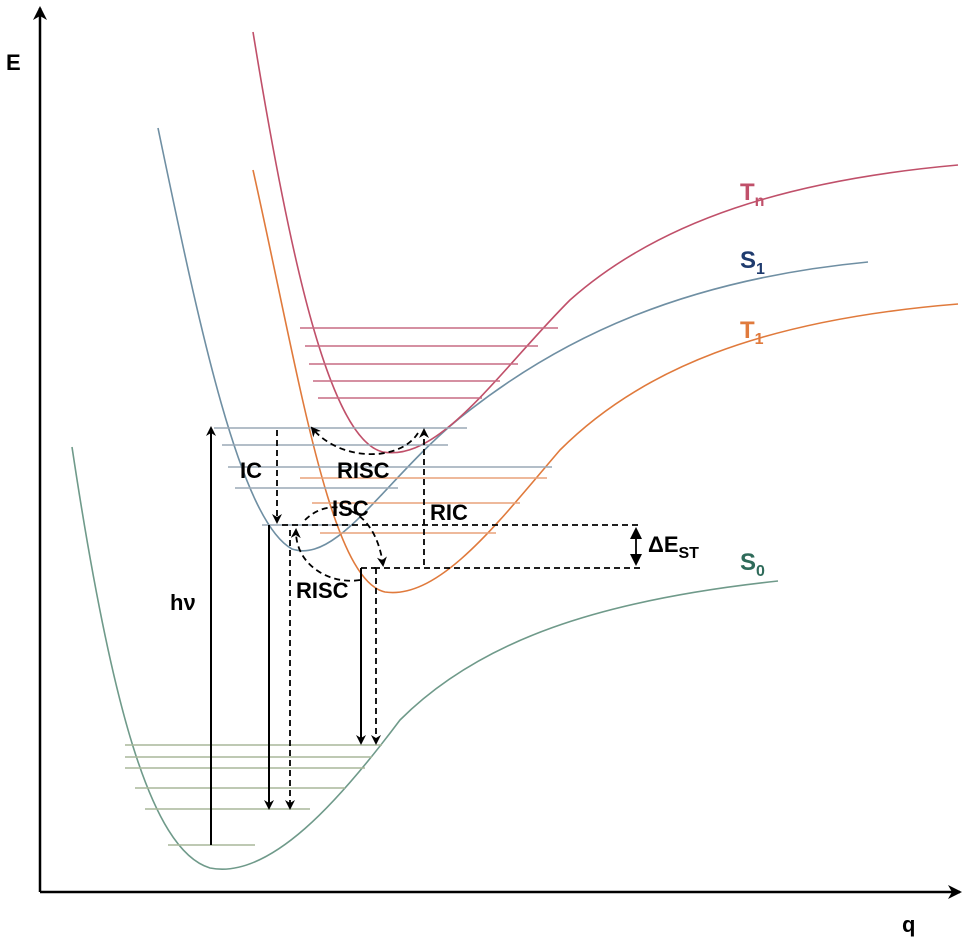 The width and height of the screenshot is (969, 941). Describe the element at coordinates (636, 546) in the screenshot. I see `gap-double-arrow` at that location.